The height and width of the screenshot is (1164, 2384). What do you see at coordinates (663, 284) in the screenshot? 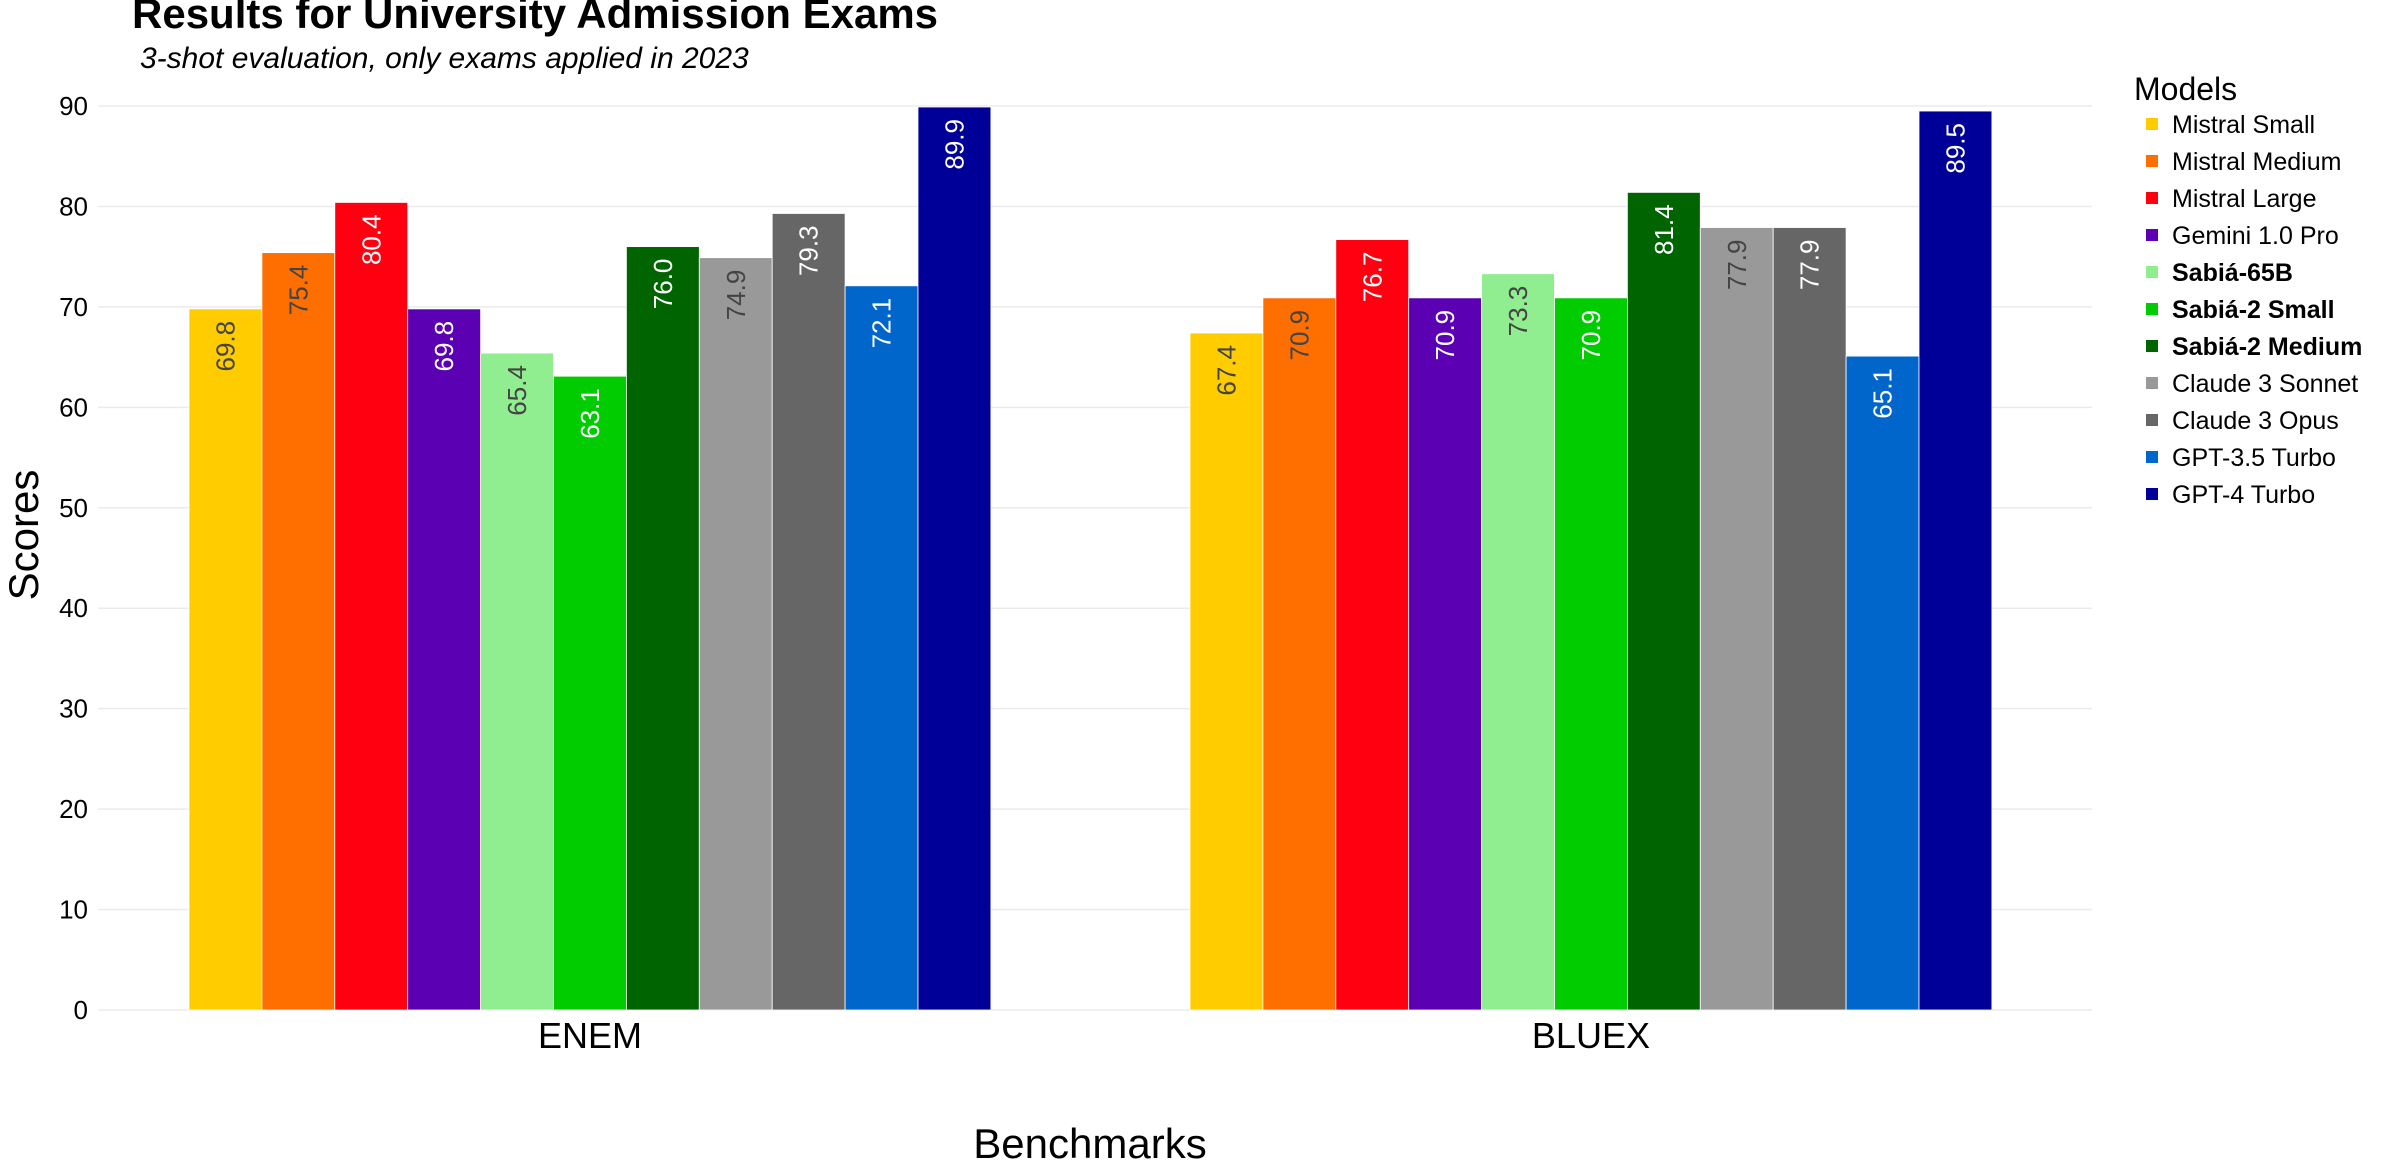
I see `bar-value-label: 76.0` at bounding box center [663, 284].